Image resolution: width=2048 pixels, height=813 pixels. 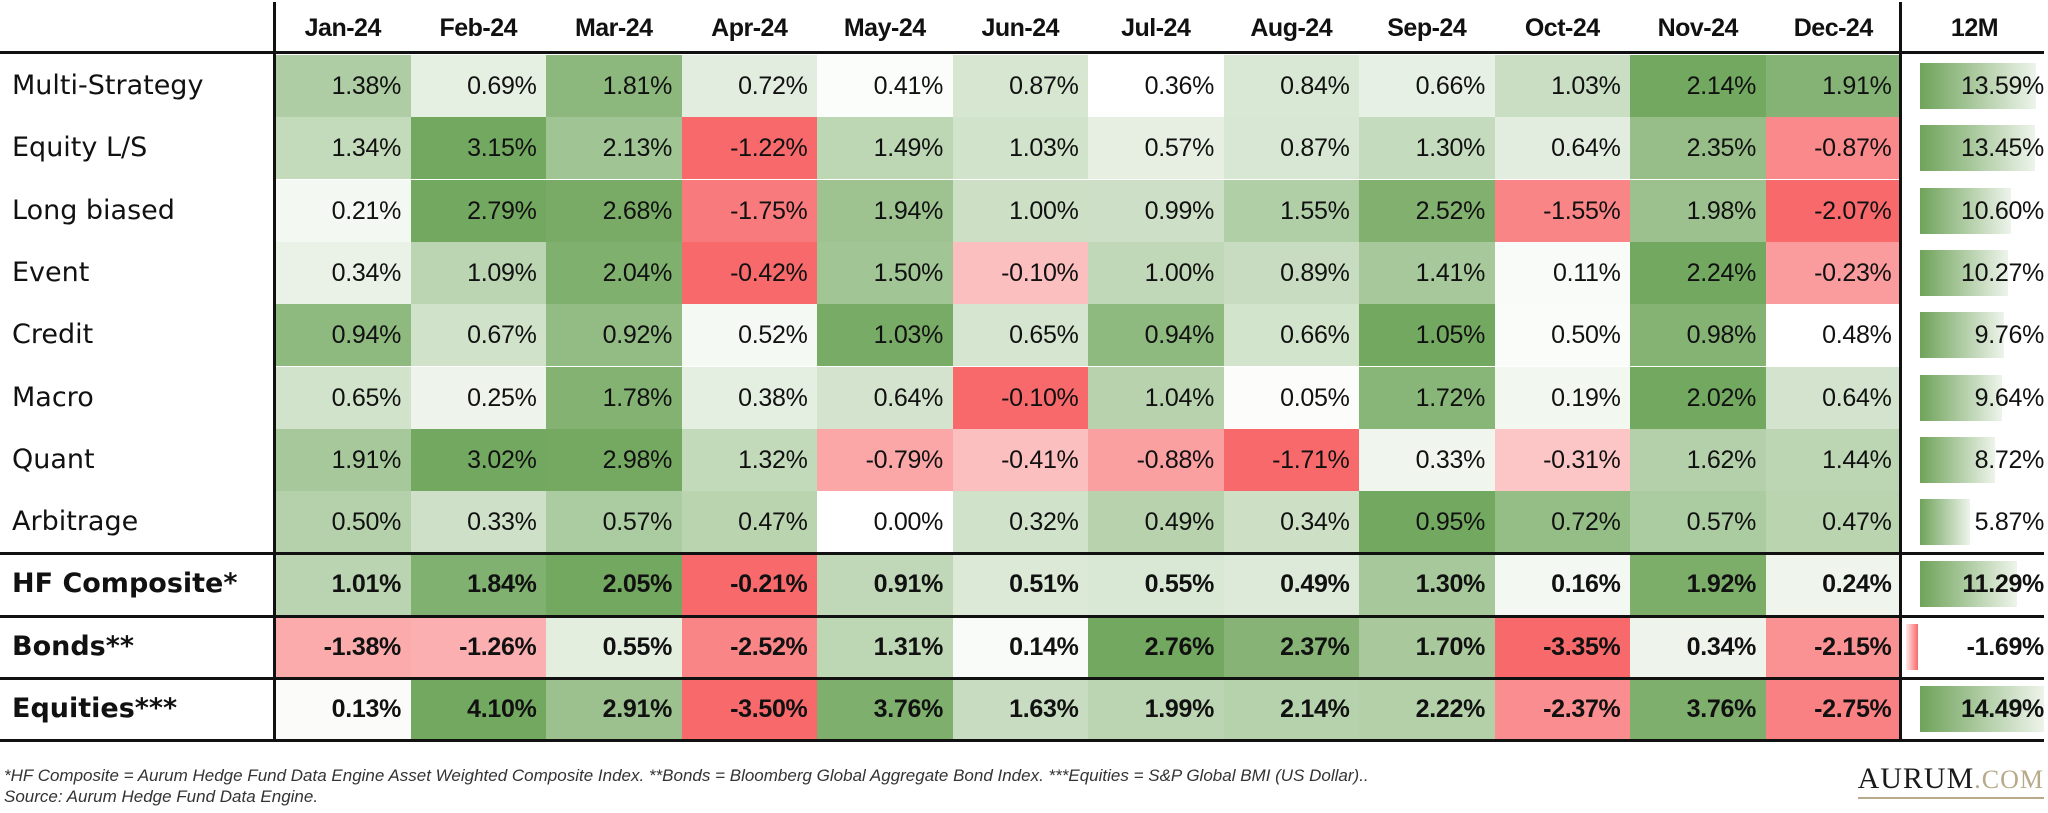 What do you see at coordinates (1156, 459) in the screenshot?
I see `heatmap-cell: -0.88%` at bounding box center [1156, 459].